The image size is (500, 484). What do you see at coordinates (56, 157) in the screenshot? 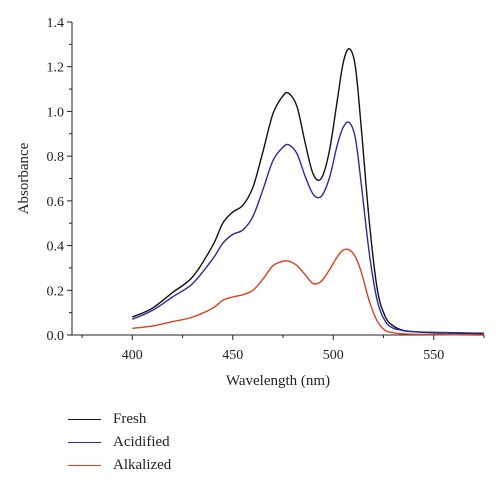
I see `y-tick-label: 0.8` at bounding box center [56, 157].